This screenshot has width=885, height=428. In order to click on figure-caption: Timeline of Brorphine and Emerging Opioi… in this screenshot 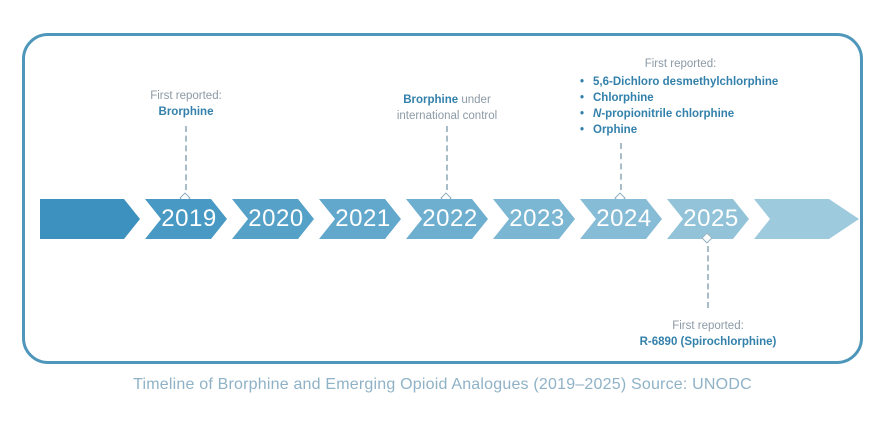, I will do `click(442, 384)`.